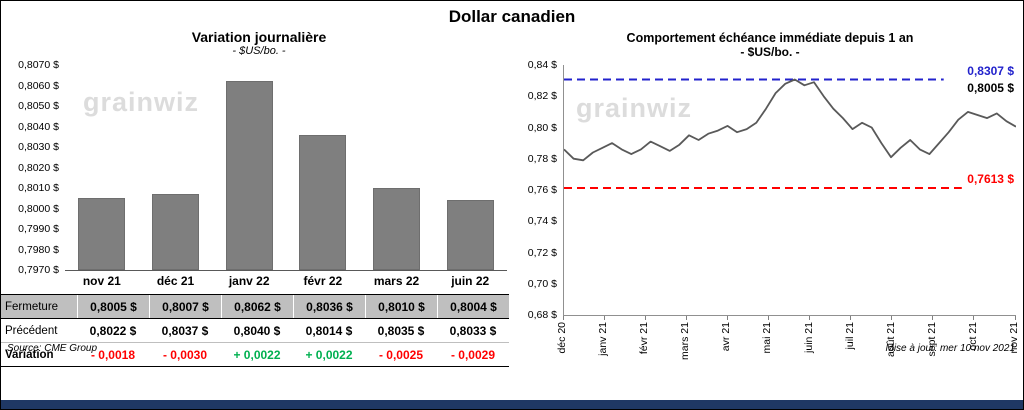 This screenshot has height=410, width=1024. What do you see at coordinates (175, 281) in the screenshot?
I see `bar-category-label: déc 21` at bounding box center [175, 281].